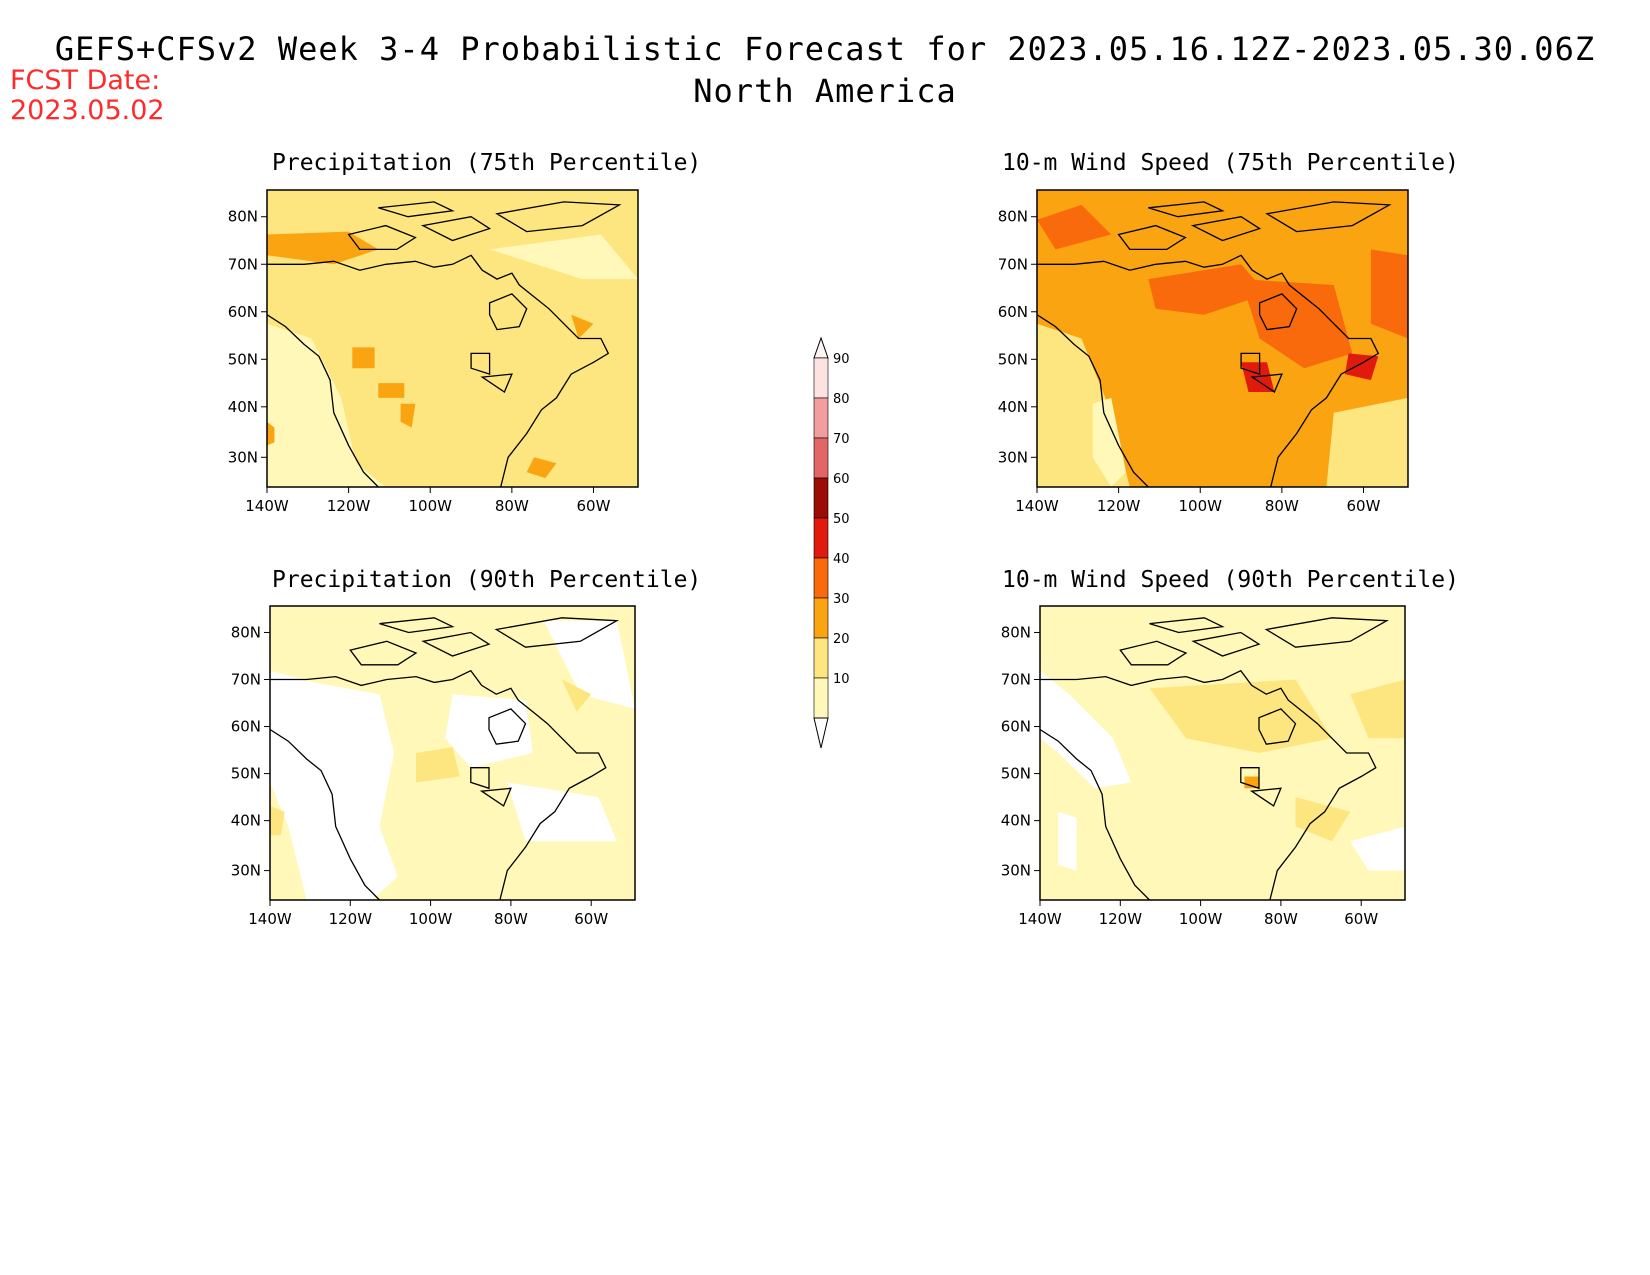 This screenshot has width=1650, height=1275. I want to click on colorbar-label: 90, so click(841, 359).